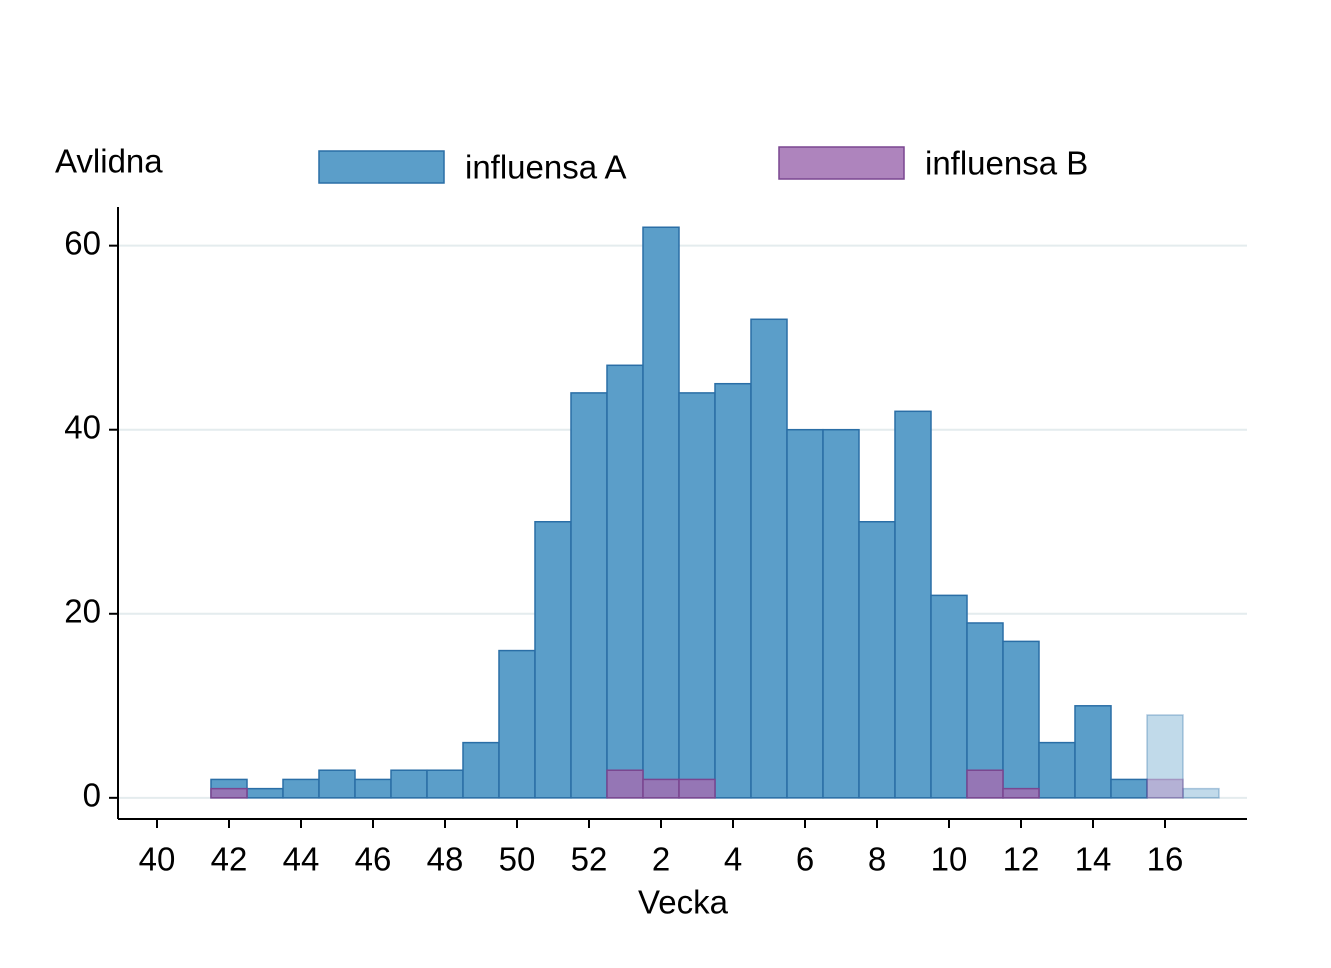  Describe the element at coordinates (92, 795) in the screenshot. I see `y-tick-label: 0` at that location.